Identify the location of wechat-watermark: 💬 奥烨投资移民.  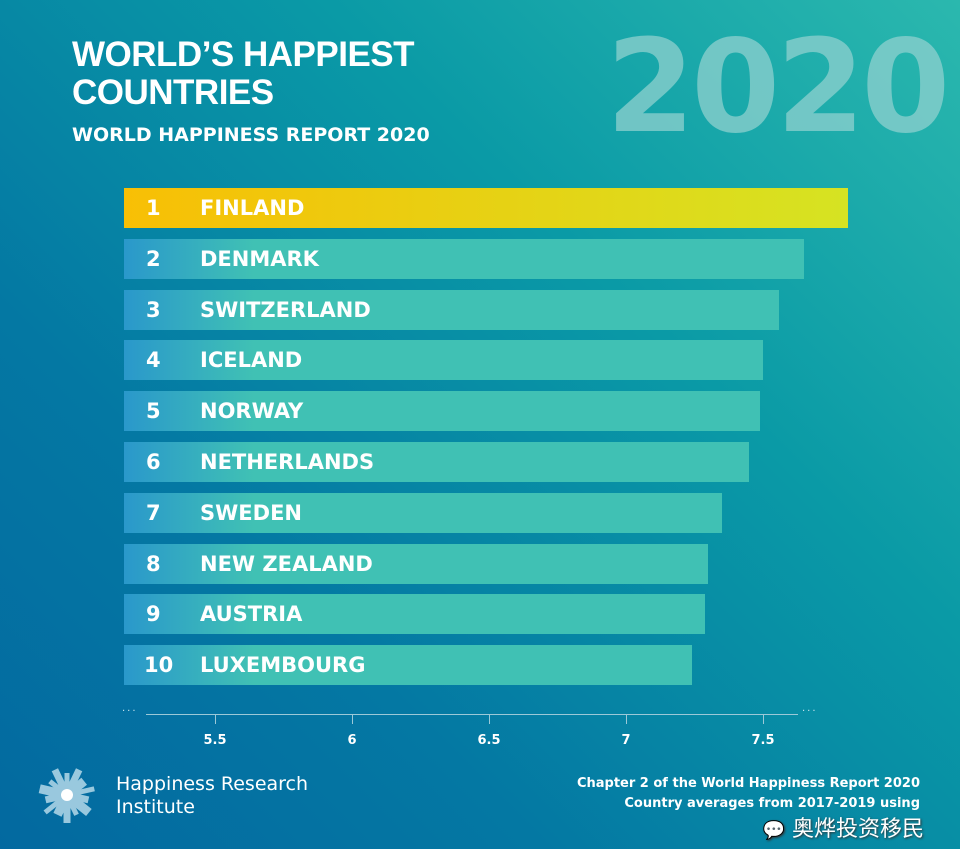
(843, 830).